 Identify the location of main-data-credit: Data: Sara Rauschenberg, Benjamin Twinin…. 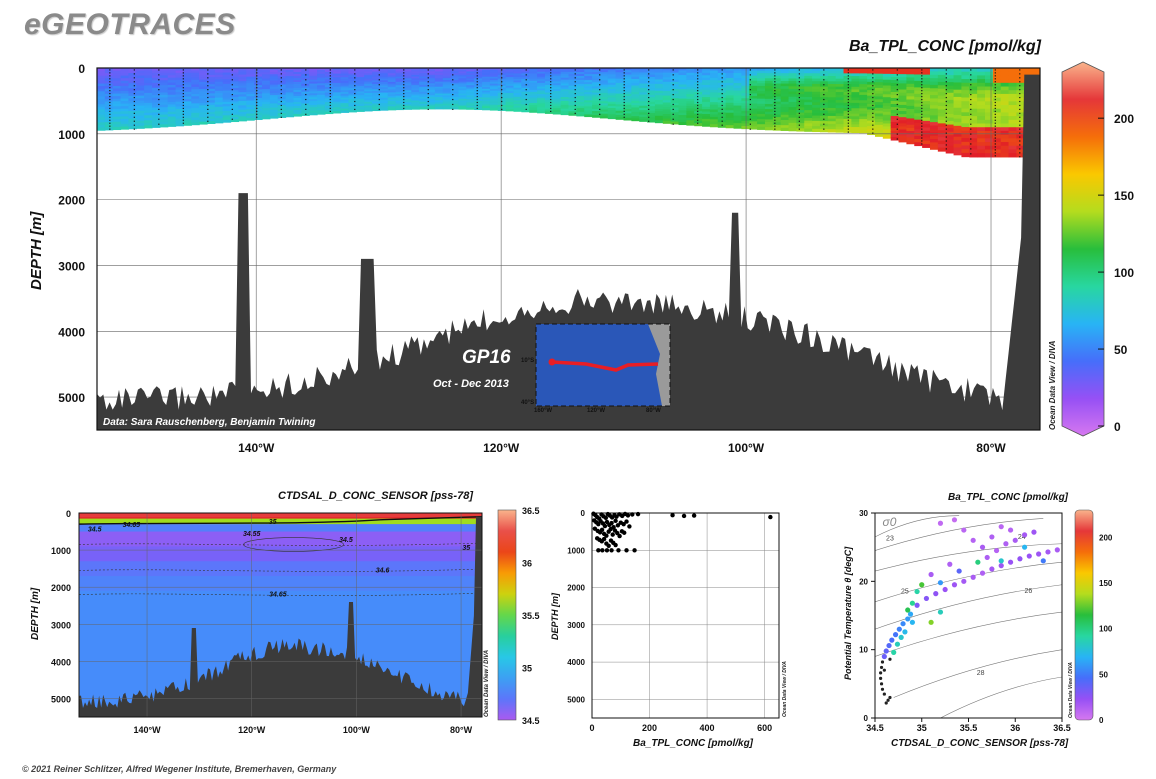
(209, 422).